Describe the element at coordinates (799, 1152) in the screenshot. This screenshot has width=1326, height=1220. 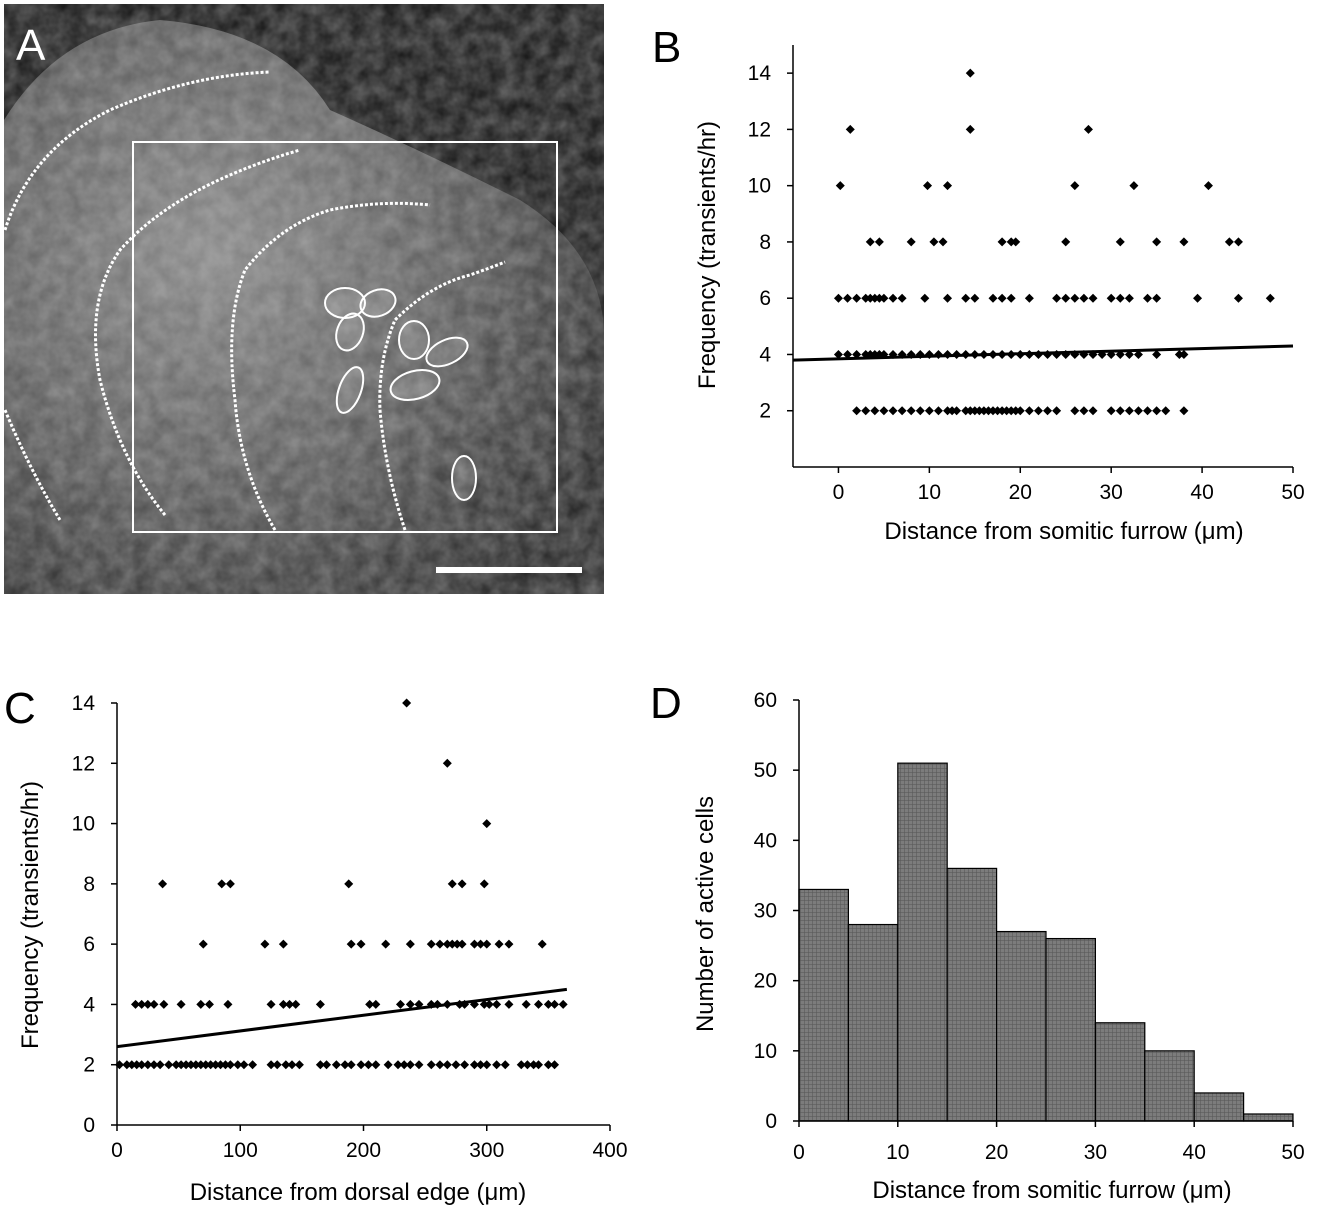
I see `x-tick-label: 0` at that location.